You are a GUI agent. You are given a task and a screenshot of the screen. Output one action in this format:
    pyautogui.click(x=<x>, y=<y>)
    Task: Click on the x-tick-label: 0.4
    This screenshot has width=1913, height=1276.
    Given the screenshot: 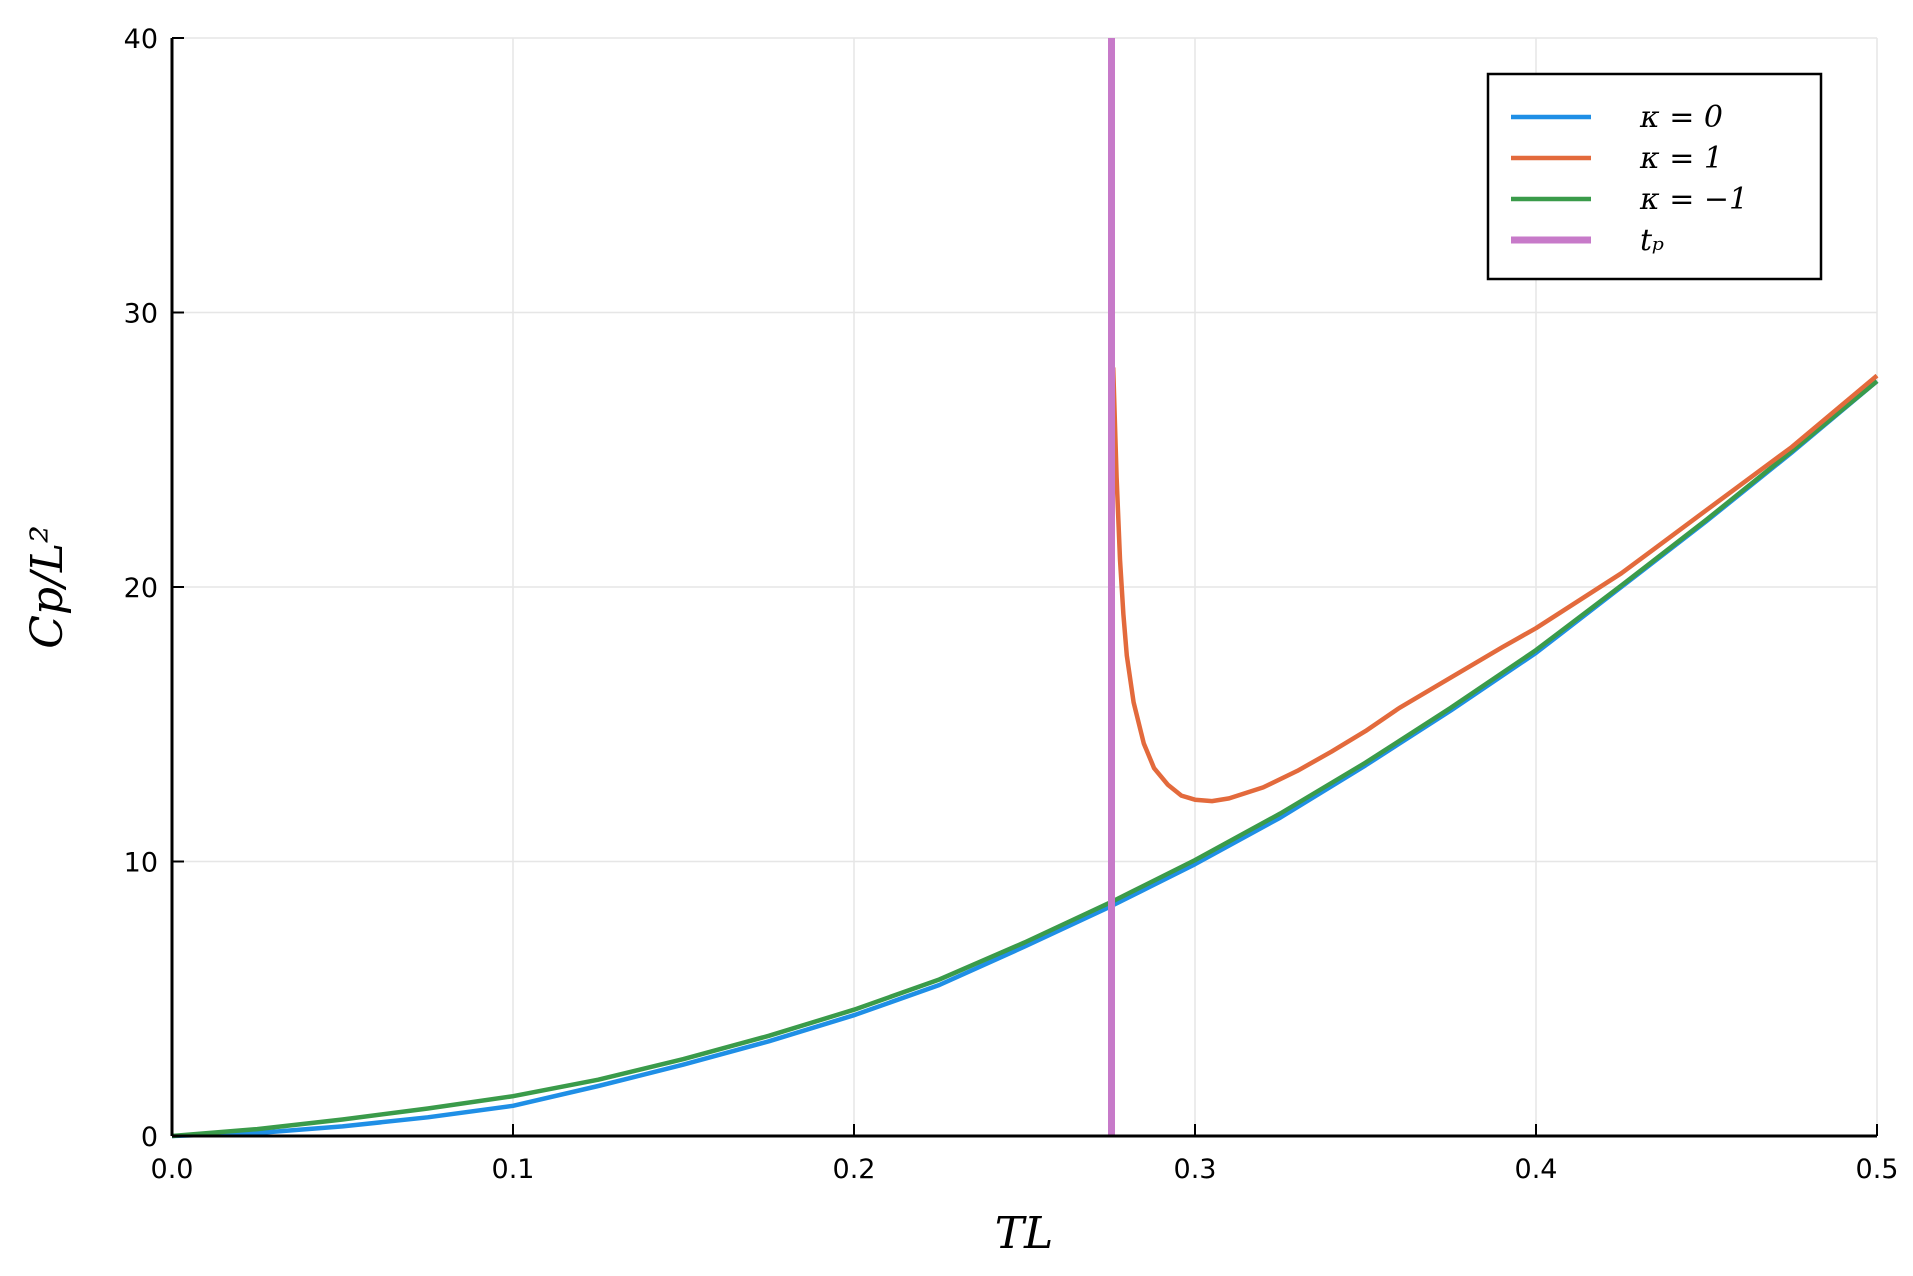 What is the action you would take?
    pyautogui.click(x=1536, y=1169)
    